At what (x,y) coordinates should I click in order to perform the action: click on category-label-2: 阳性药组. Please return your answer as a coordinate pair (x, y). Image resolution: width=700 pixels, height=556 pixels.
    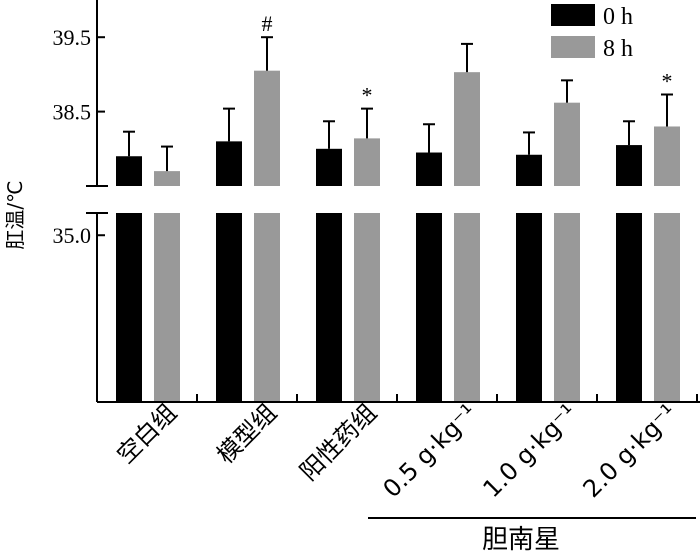
    Looking at the image, I should click on (339, 442).